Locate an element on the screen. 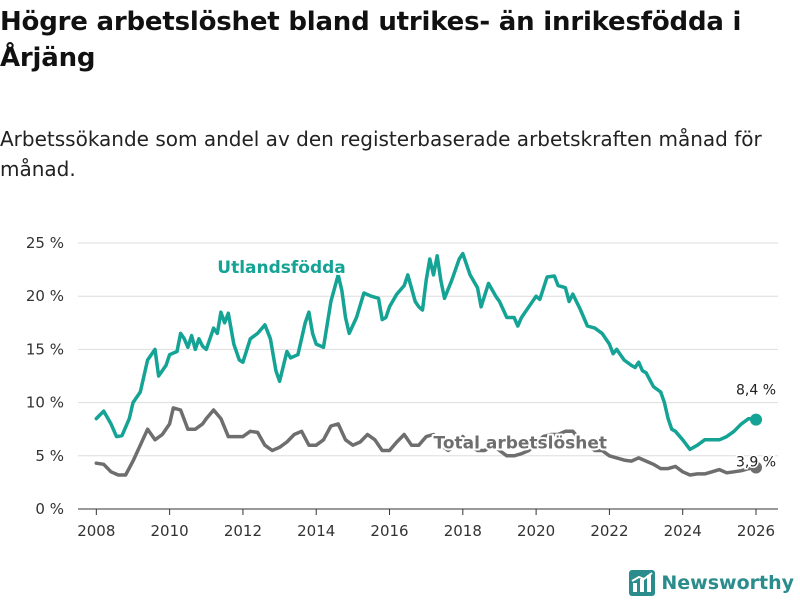 Image resolution: width=800 pixels, height=600 pixels. brand-logo: Newsworthy is located at coordinates (711, 583).